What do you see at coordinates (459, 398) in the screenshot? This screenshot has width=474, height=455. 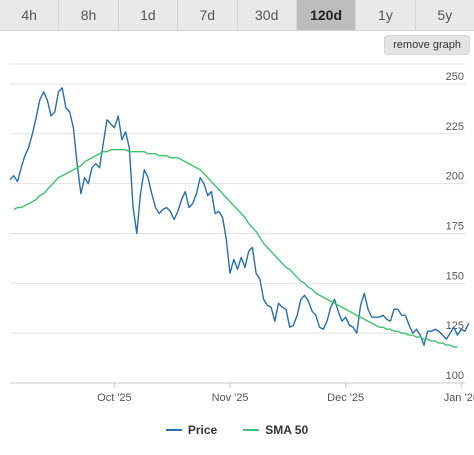 I see `x-tick-label: Jan '26` at bounding box center [459, 398].